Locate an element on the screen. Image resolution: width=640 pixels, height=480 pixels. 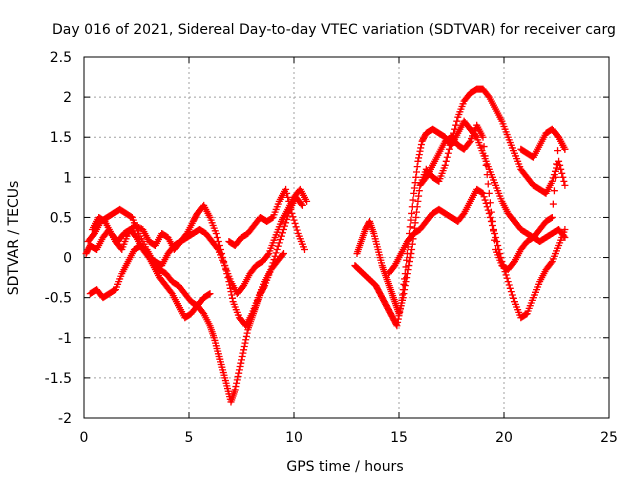
x-tick-label: 15 is located at coordinates (399, 438).